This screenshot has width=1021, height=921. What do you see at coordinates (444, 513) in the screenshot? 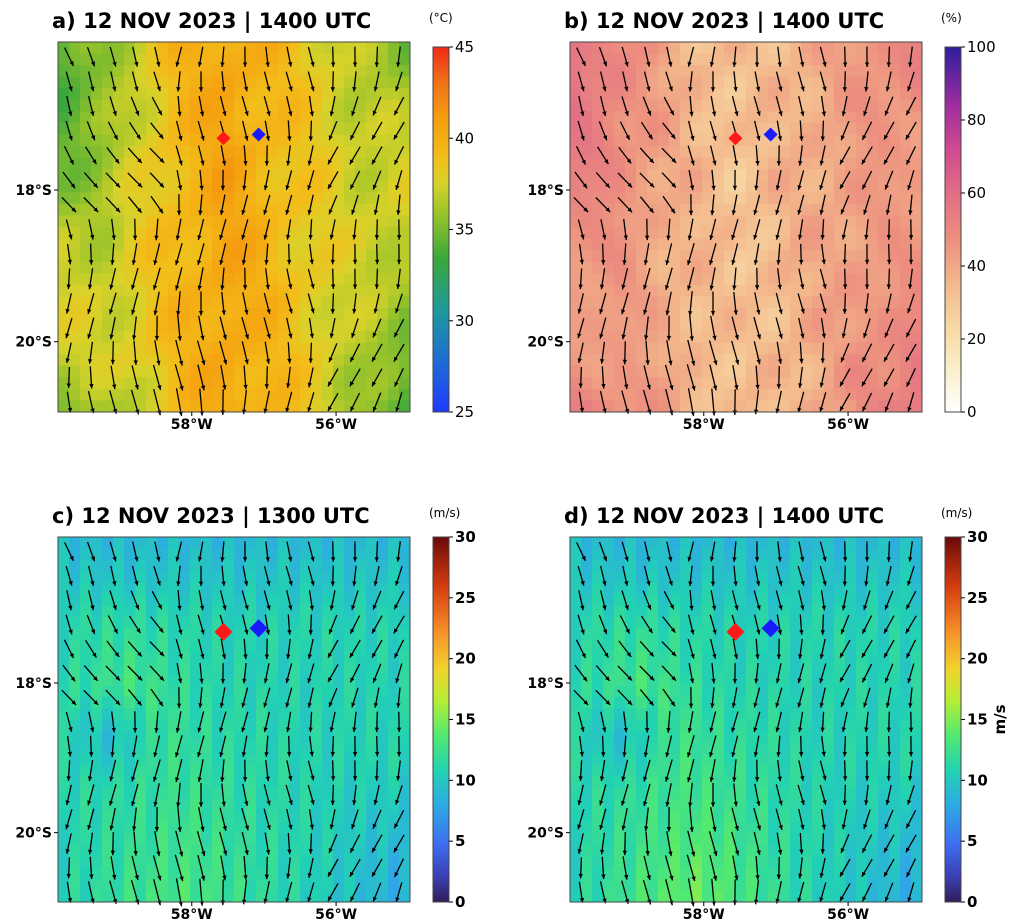
I see `unit-label: (m/s)` at bounding box center [444, 513].